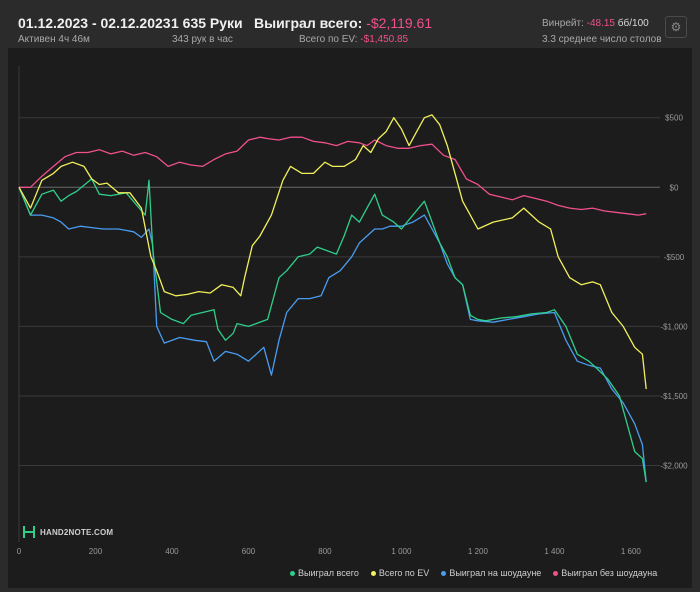 The image size is (700, 592). I want to click on y-tick-label: -$1,500, so click(674, 396).